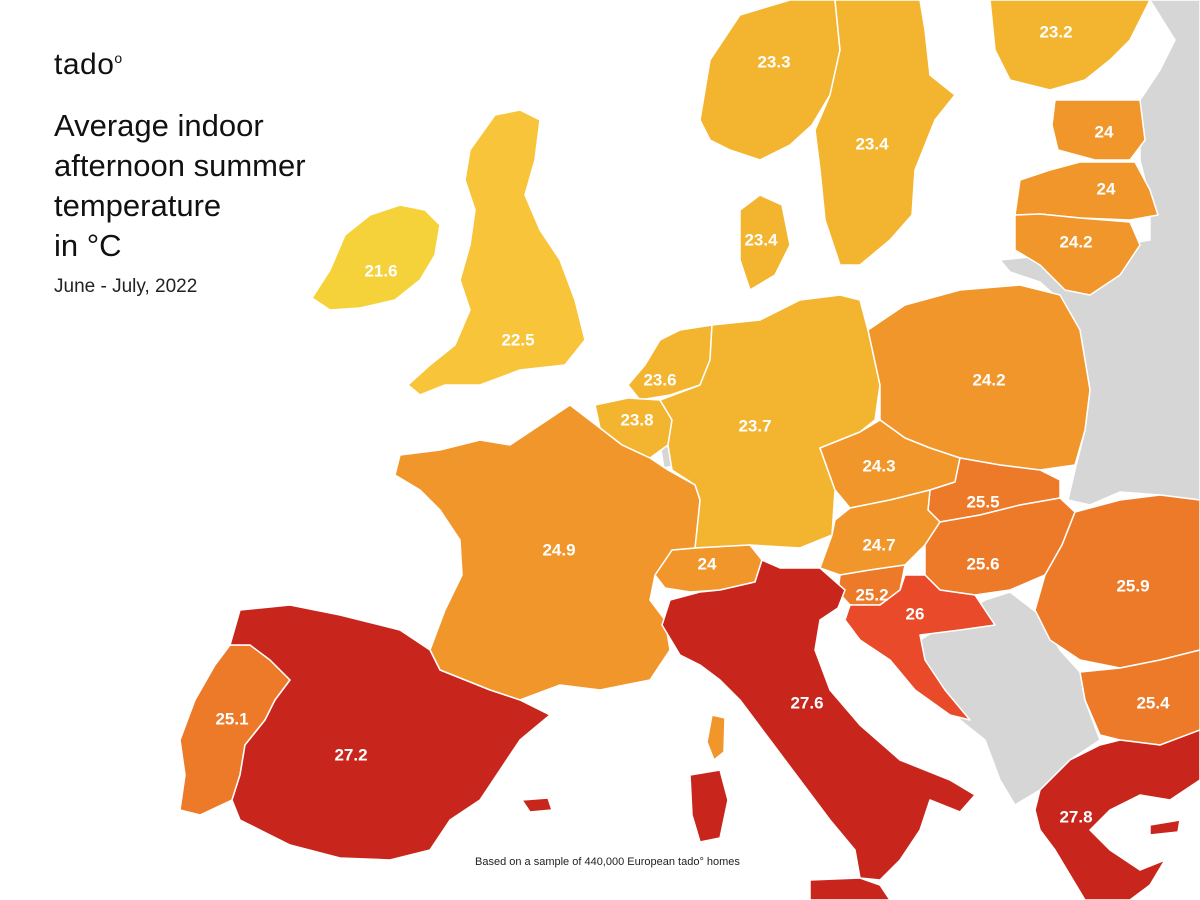 The width and height of the screenshot is (1200, 900). I want to click on greece-shape, so click(1117, 814).